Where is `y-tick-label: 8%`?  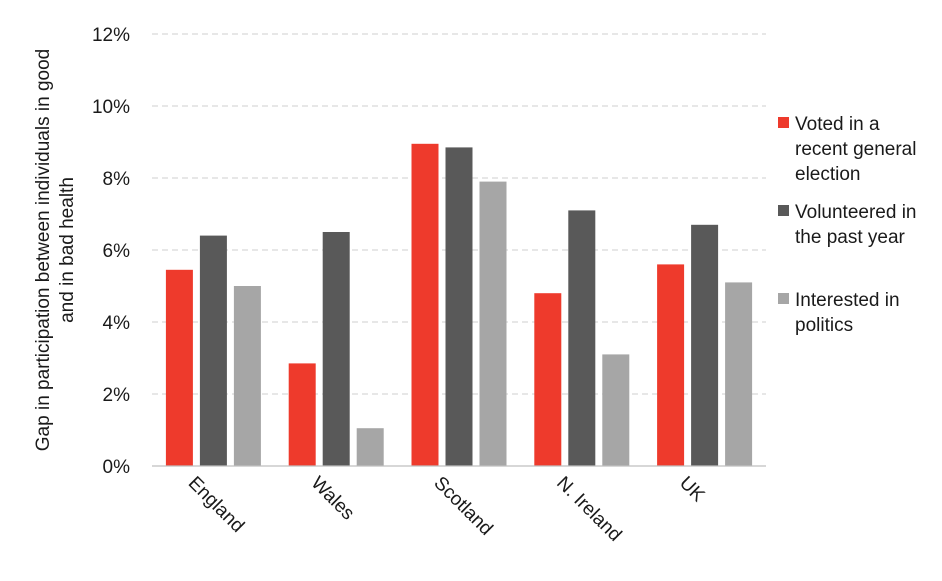 y-tick-label: 8% is located at coordinates (117, 179).